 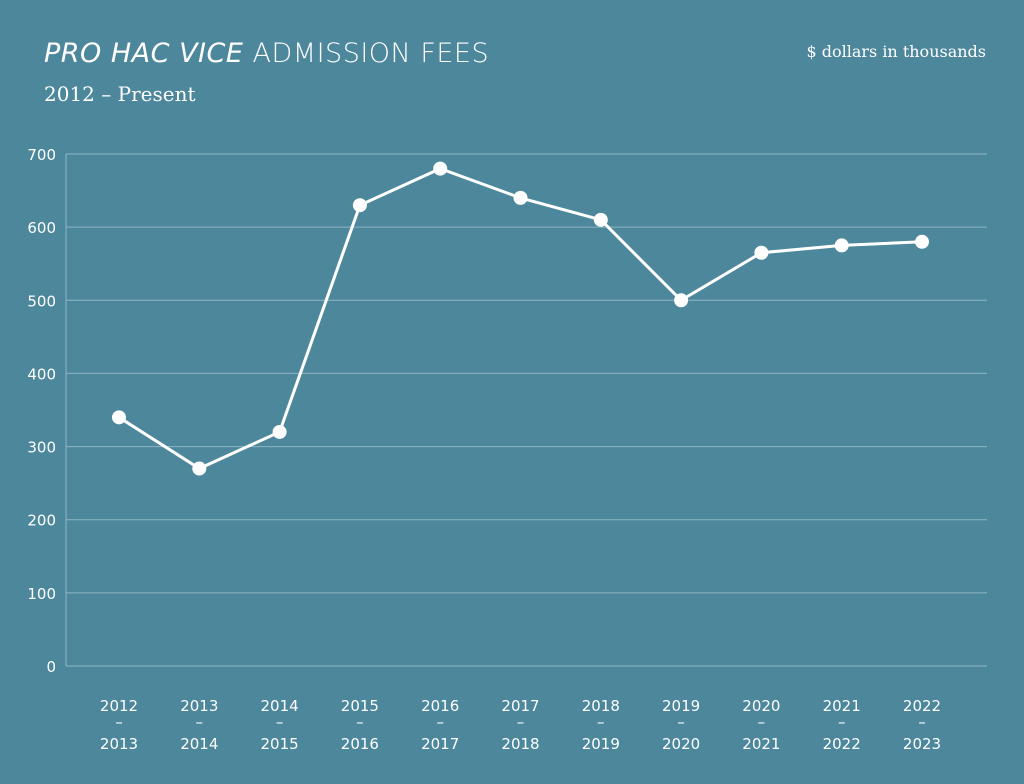 I want to click on chart-title: PRO HAC VICE ADMISSION FEES, so click(x=266, y=53).